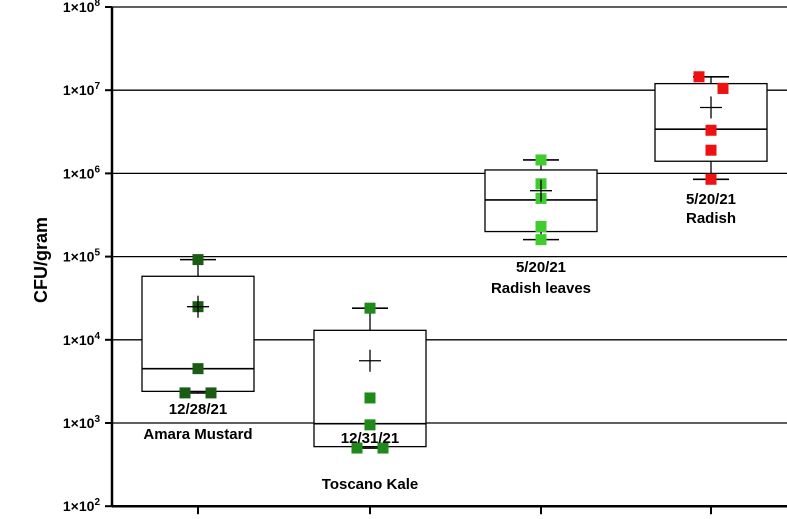  What do you see at coordinates (370, 438) in the screenshot?
I see `group-date-label: 12/31/21` at bounding box center [370, 438].